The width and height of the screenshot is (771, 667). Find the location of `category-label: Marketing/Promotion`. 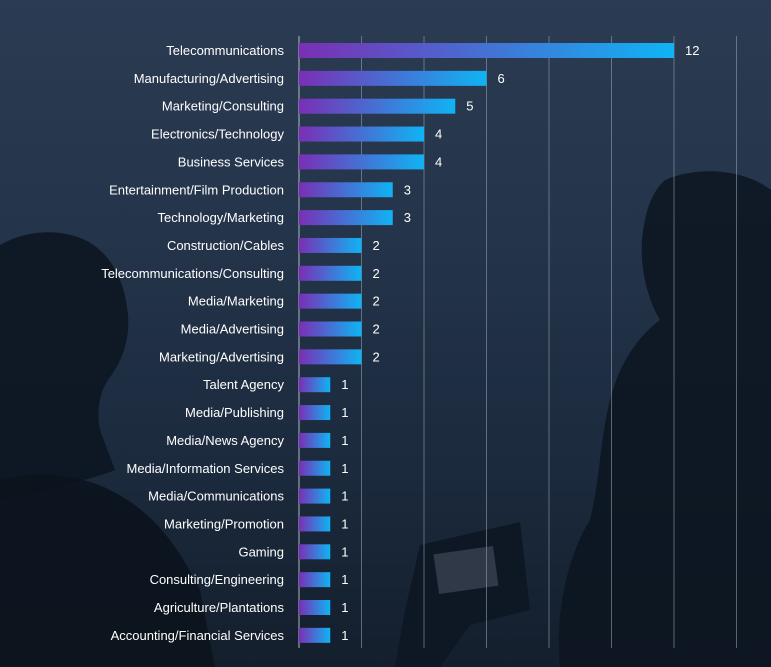

category-label: Marketing/Promotion is located at coordinates (224, 523).